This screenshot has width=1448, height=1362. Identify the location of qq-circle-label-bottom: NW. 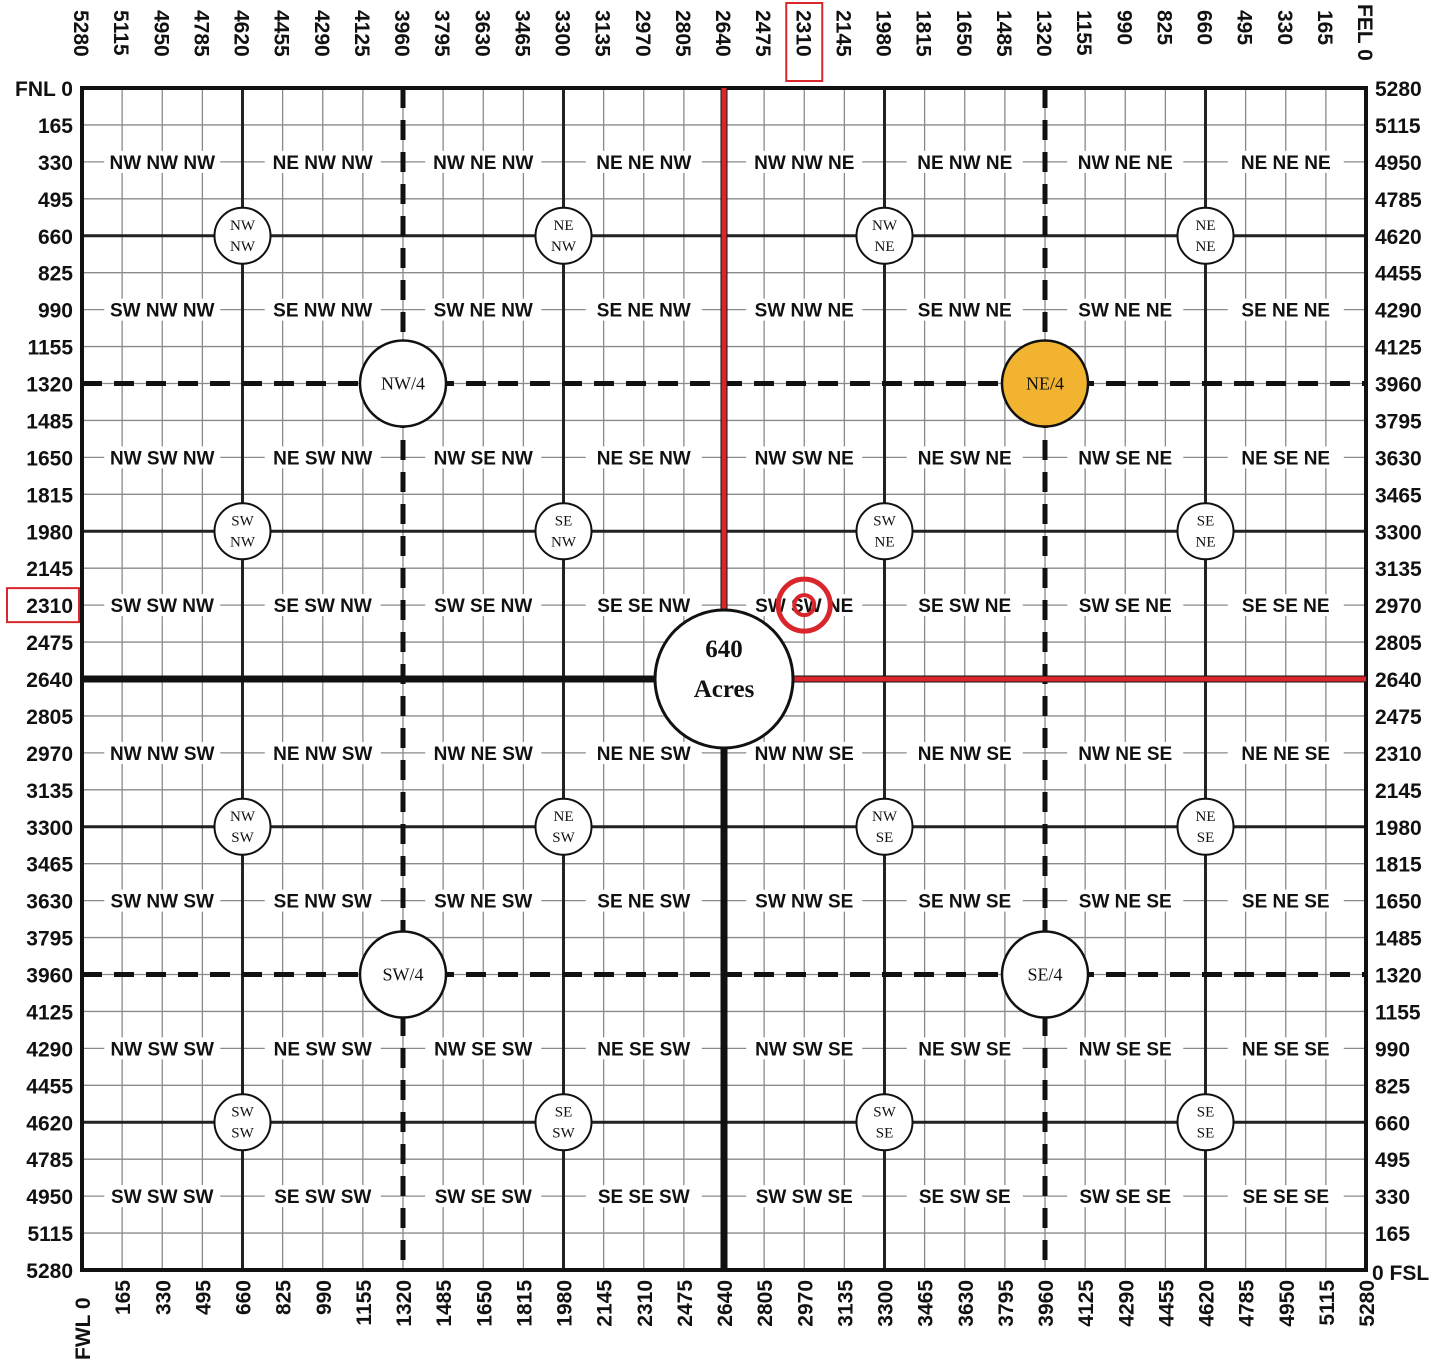
(564, 247).